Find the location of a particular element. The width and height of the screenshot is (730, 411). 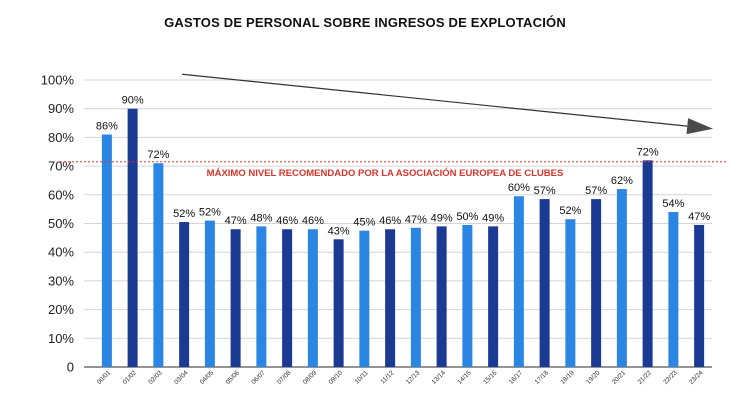

data-label: 45% is located at coordinates (364, 223).